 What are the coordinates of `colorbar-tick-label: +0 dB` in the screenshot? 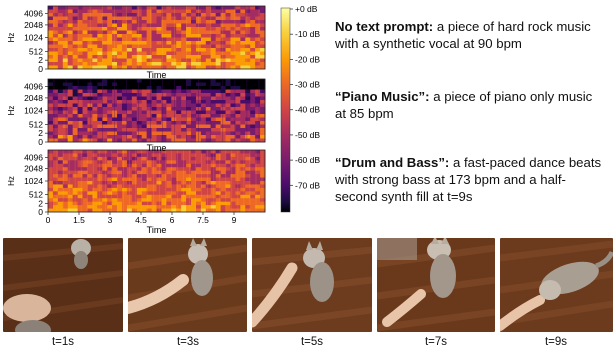 It's located at (306, 9).